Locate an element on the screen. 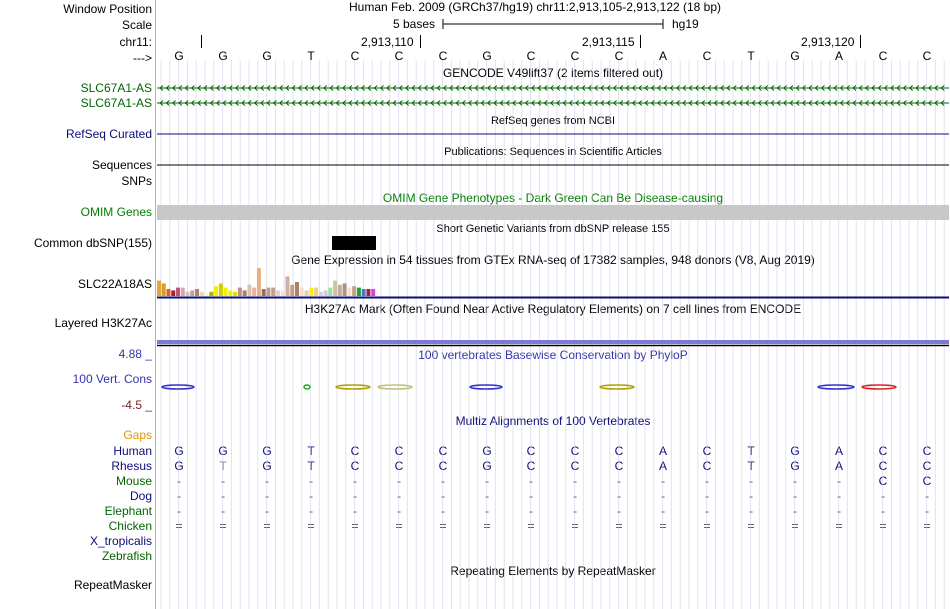 The height and width of the screenshot is (609, 950). h3k27ac-label: Layered H3K27Ac is located at coordinates (103, 323).